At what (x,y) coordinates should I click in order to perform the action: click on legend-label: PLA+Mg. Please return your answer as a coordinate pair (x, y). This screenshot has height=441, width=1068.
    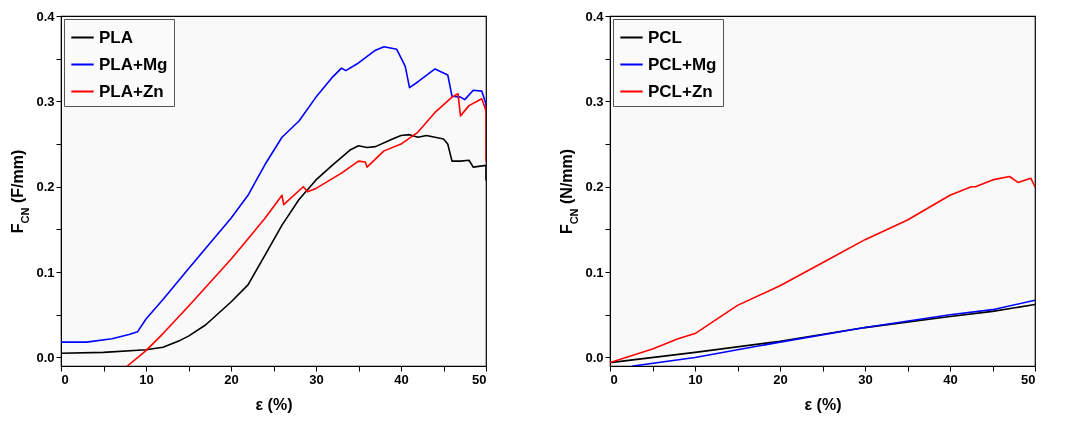
    Looking at the image, I should click on (133, 64).